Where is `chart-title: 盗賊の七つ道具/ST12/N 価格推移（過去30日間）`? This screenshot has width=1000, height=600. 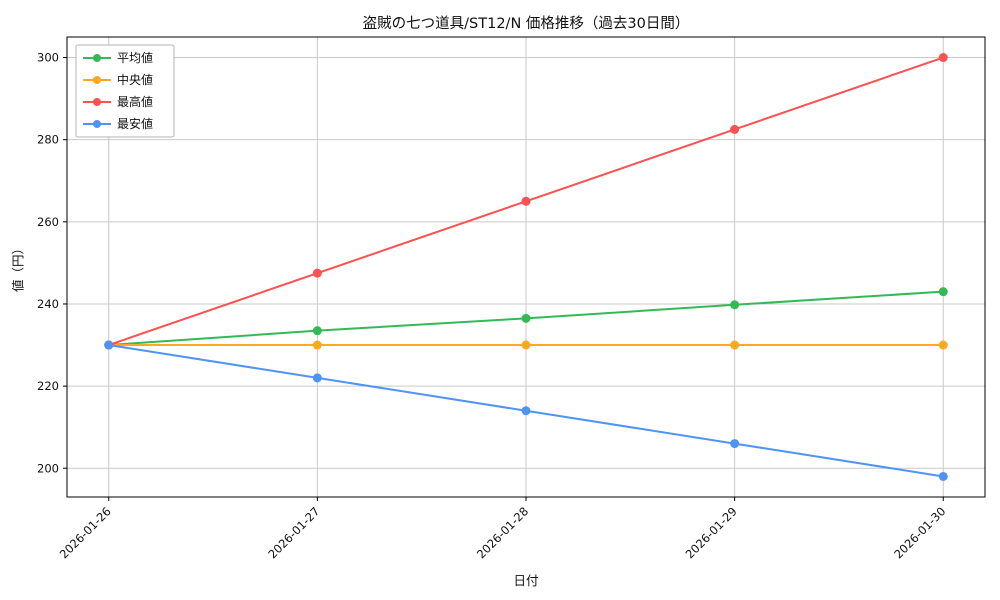 chart-title: 盗賊の七つ道具/ST12/N 価格推移（過去30日間） is located at coordinates (526, 24).